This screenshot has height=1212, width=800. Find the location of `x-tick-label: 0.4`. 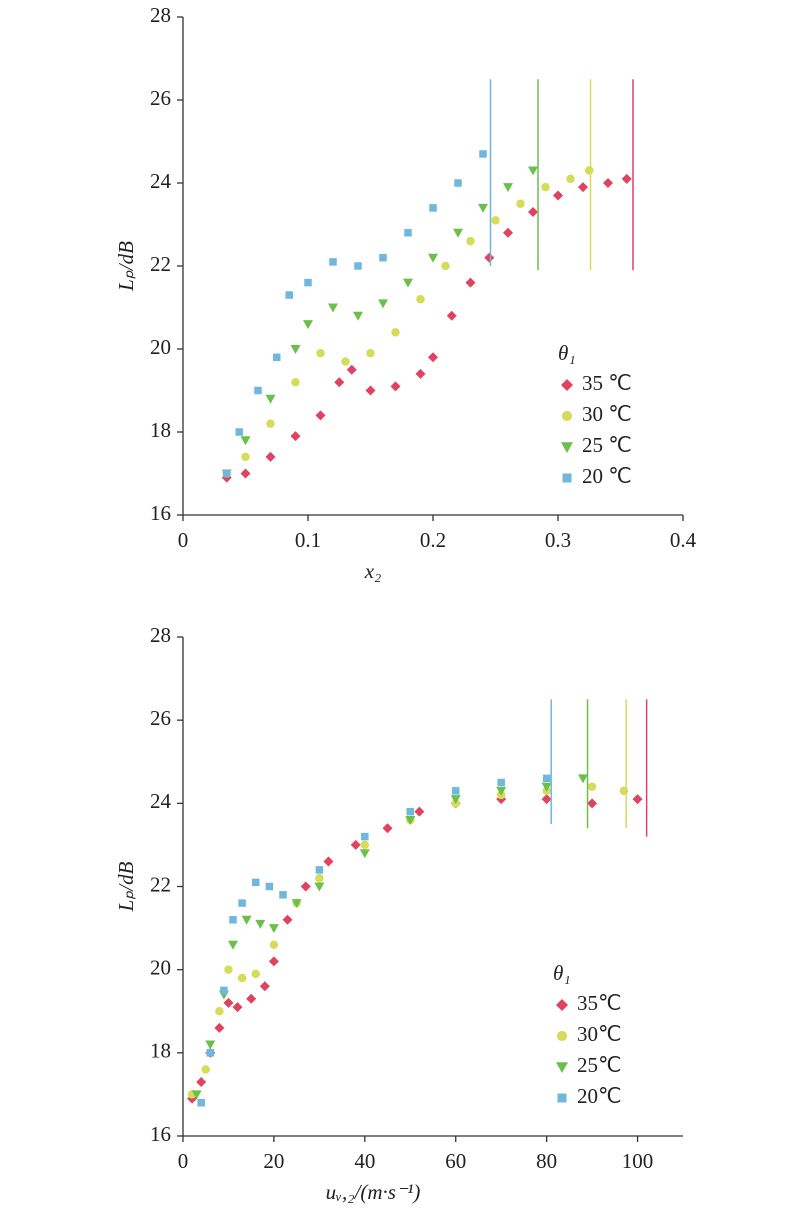

x-tick-label: 0.4 is located at coordinates (683, 540).